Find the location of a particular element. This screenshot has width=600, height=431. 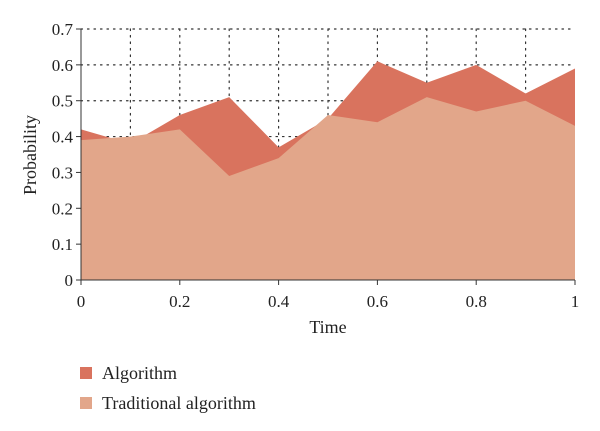

y-tick-label: 0 is located at coordinates (69, 280).